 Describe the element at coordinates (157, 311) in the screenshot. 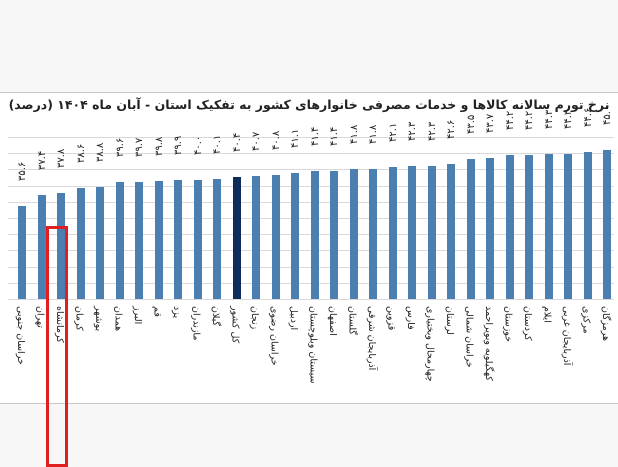

I see `category-label: قم` at that location.